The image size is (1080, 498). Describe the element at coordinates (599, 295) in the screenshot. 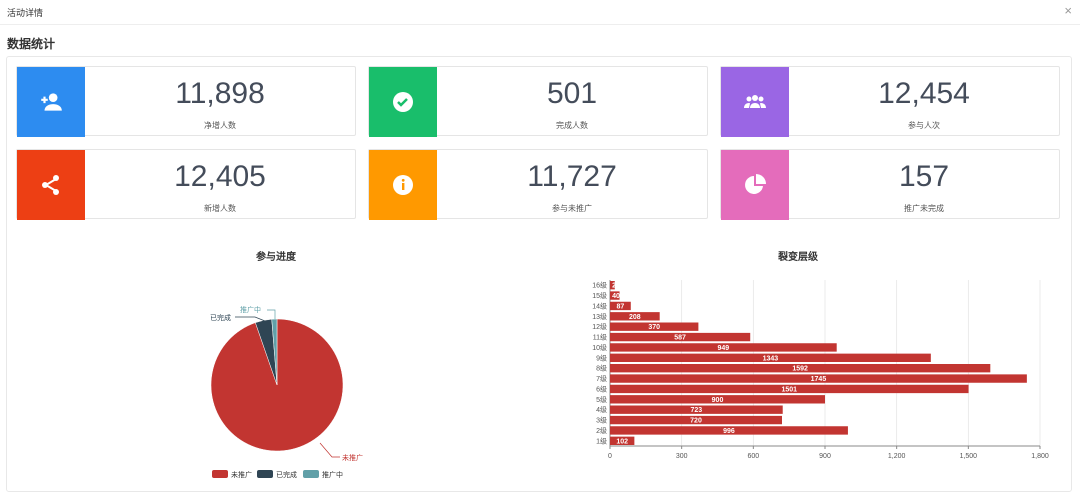

I see `y-tick-label: 15级` at that location.